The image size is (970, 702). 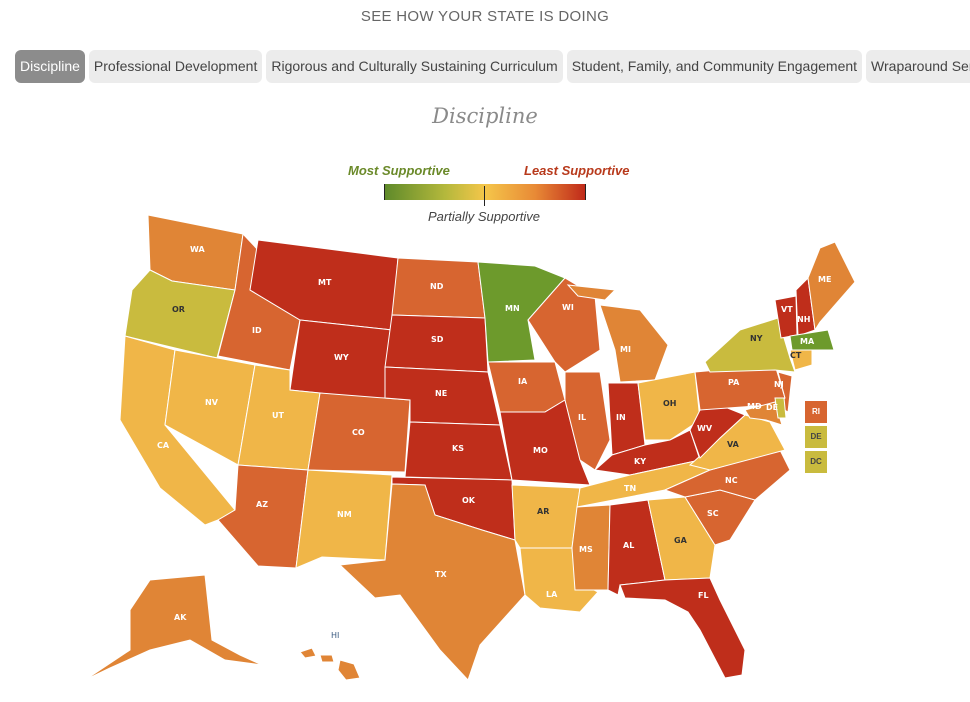 What do you see at coordinates (335, 635) in the screenshot?
I see `state-label: HI` at bounding box center [335, 635].